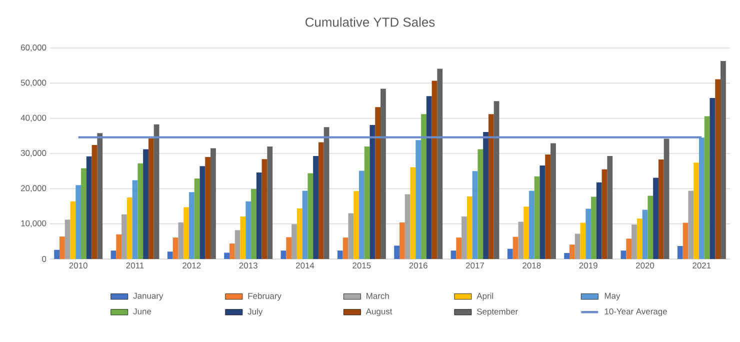 The image size is (740, 342). Describe the element at coordinates (142, 311) in the screenshot. I see `legend-label: June` at that location.